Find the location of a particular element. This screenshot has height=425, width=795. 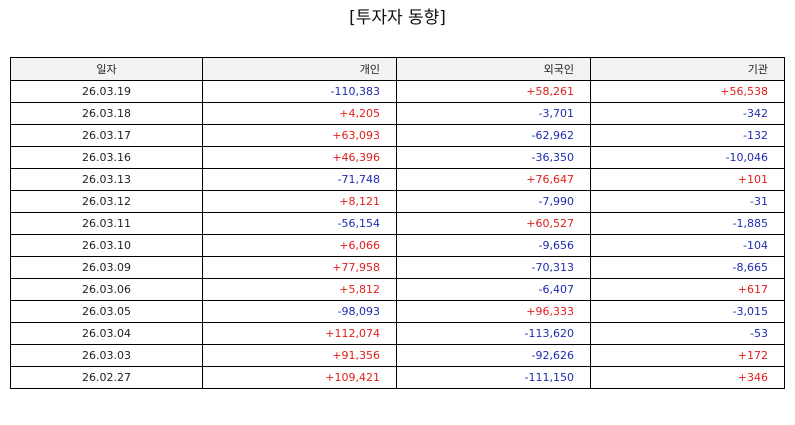

column-header-date: 일자 is located at coordinates (106, 69).